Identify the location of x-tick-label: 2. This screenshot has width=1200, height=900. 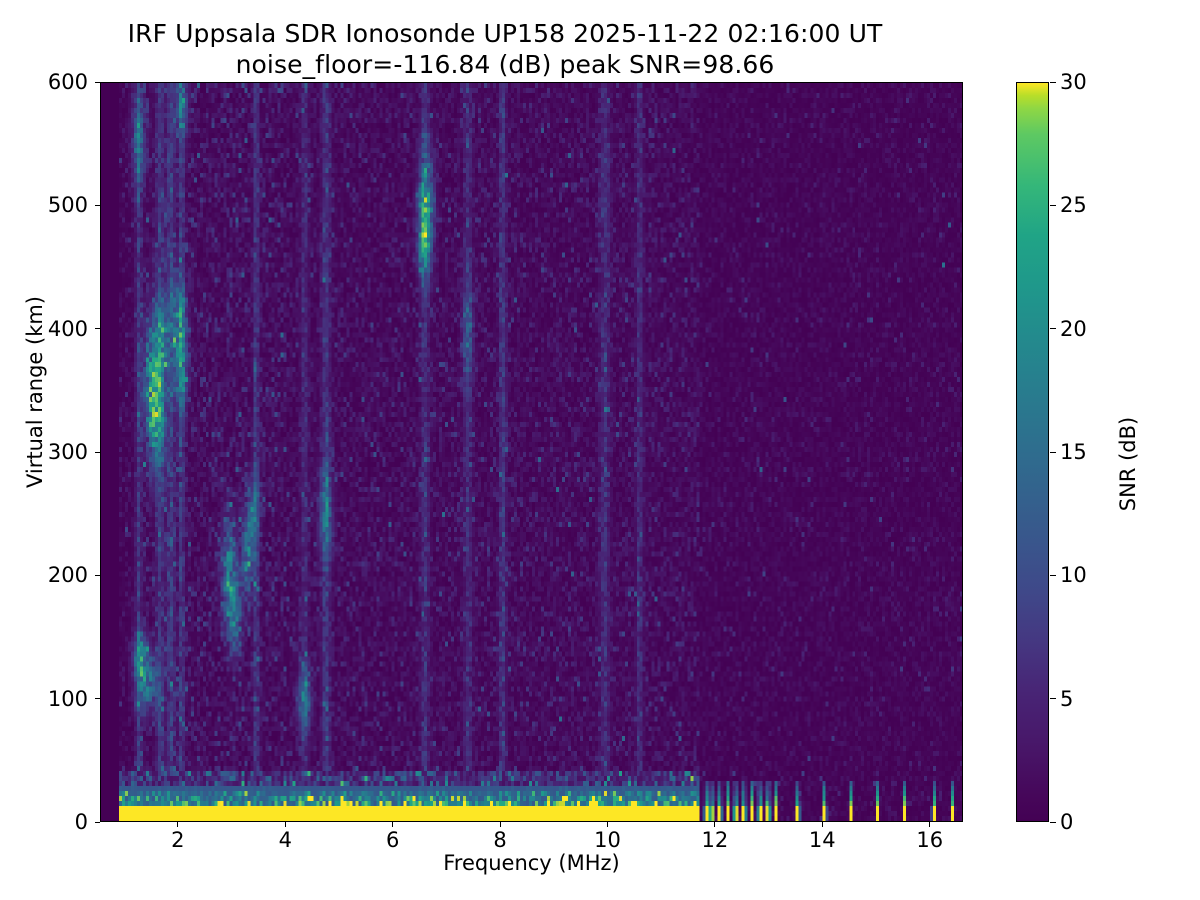
(178, 840).